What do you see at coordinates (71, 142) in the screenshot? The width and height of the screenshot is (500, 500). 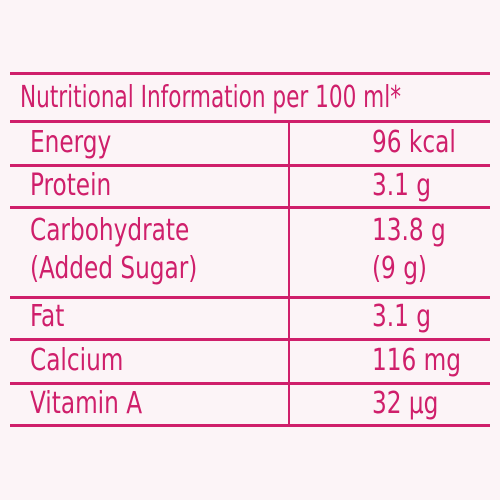 I see `row-label-energy: Energy` at bounding box center [71, 142].